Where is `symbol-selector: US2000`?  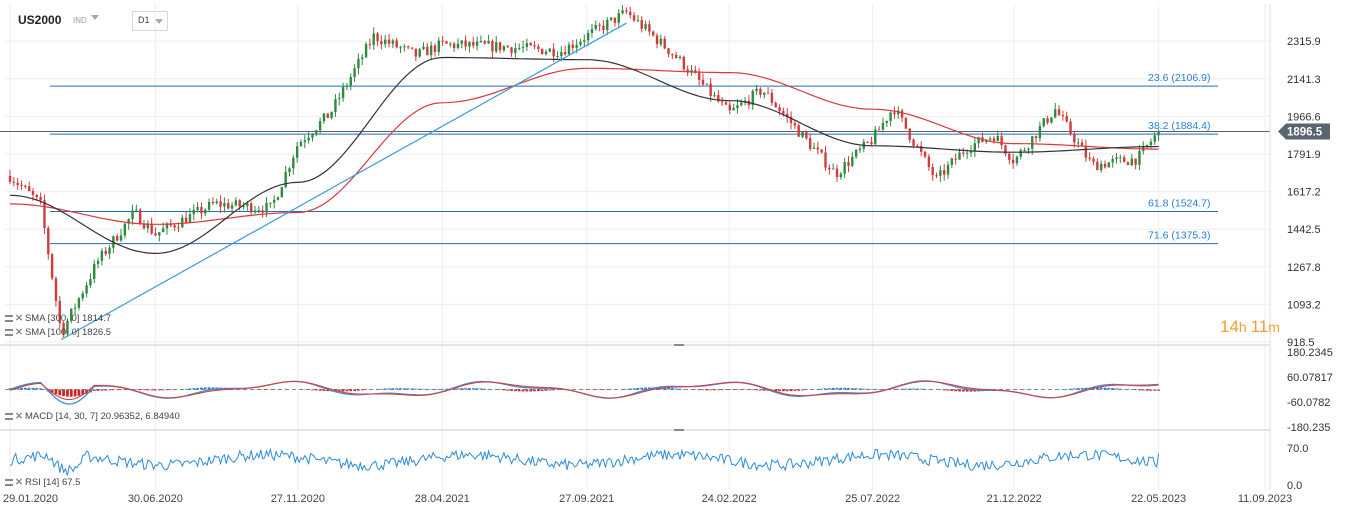
symbol-selector: US2000 is located at coordinates (40, 20).